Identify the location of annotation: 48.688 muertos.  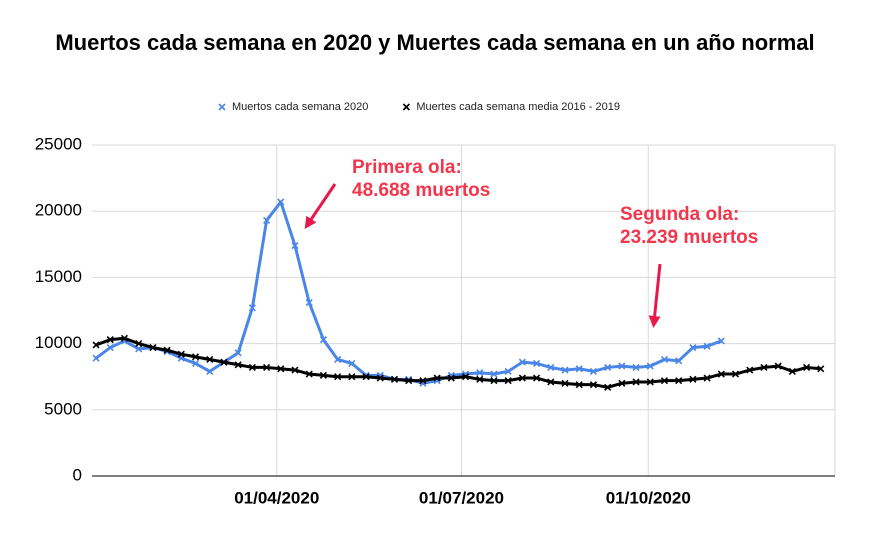
(421, 190).